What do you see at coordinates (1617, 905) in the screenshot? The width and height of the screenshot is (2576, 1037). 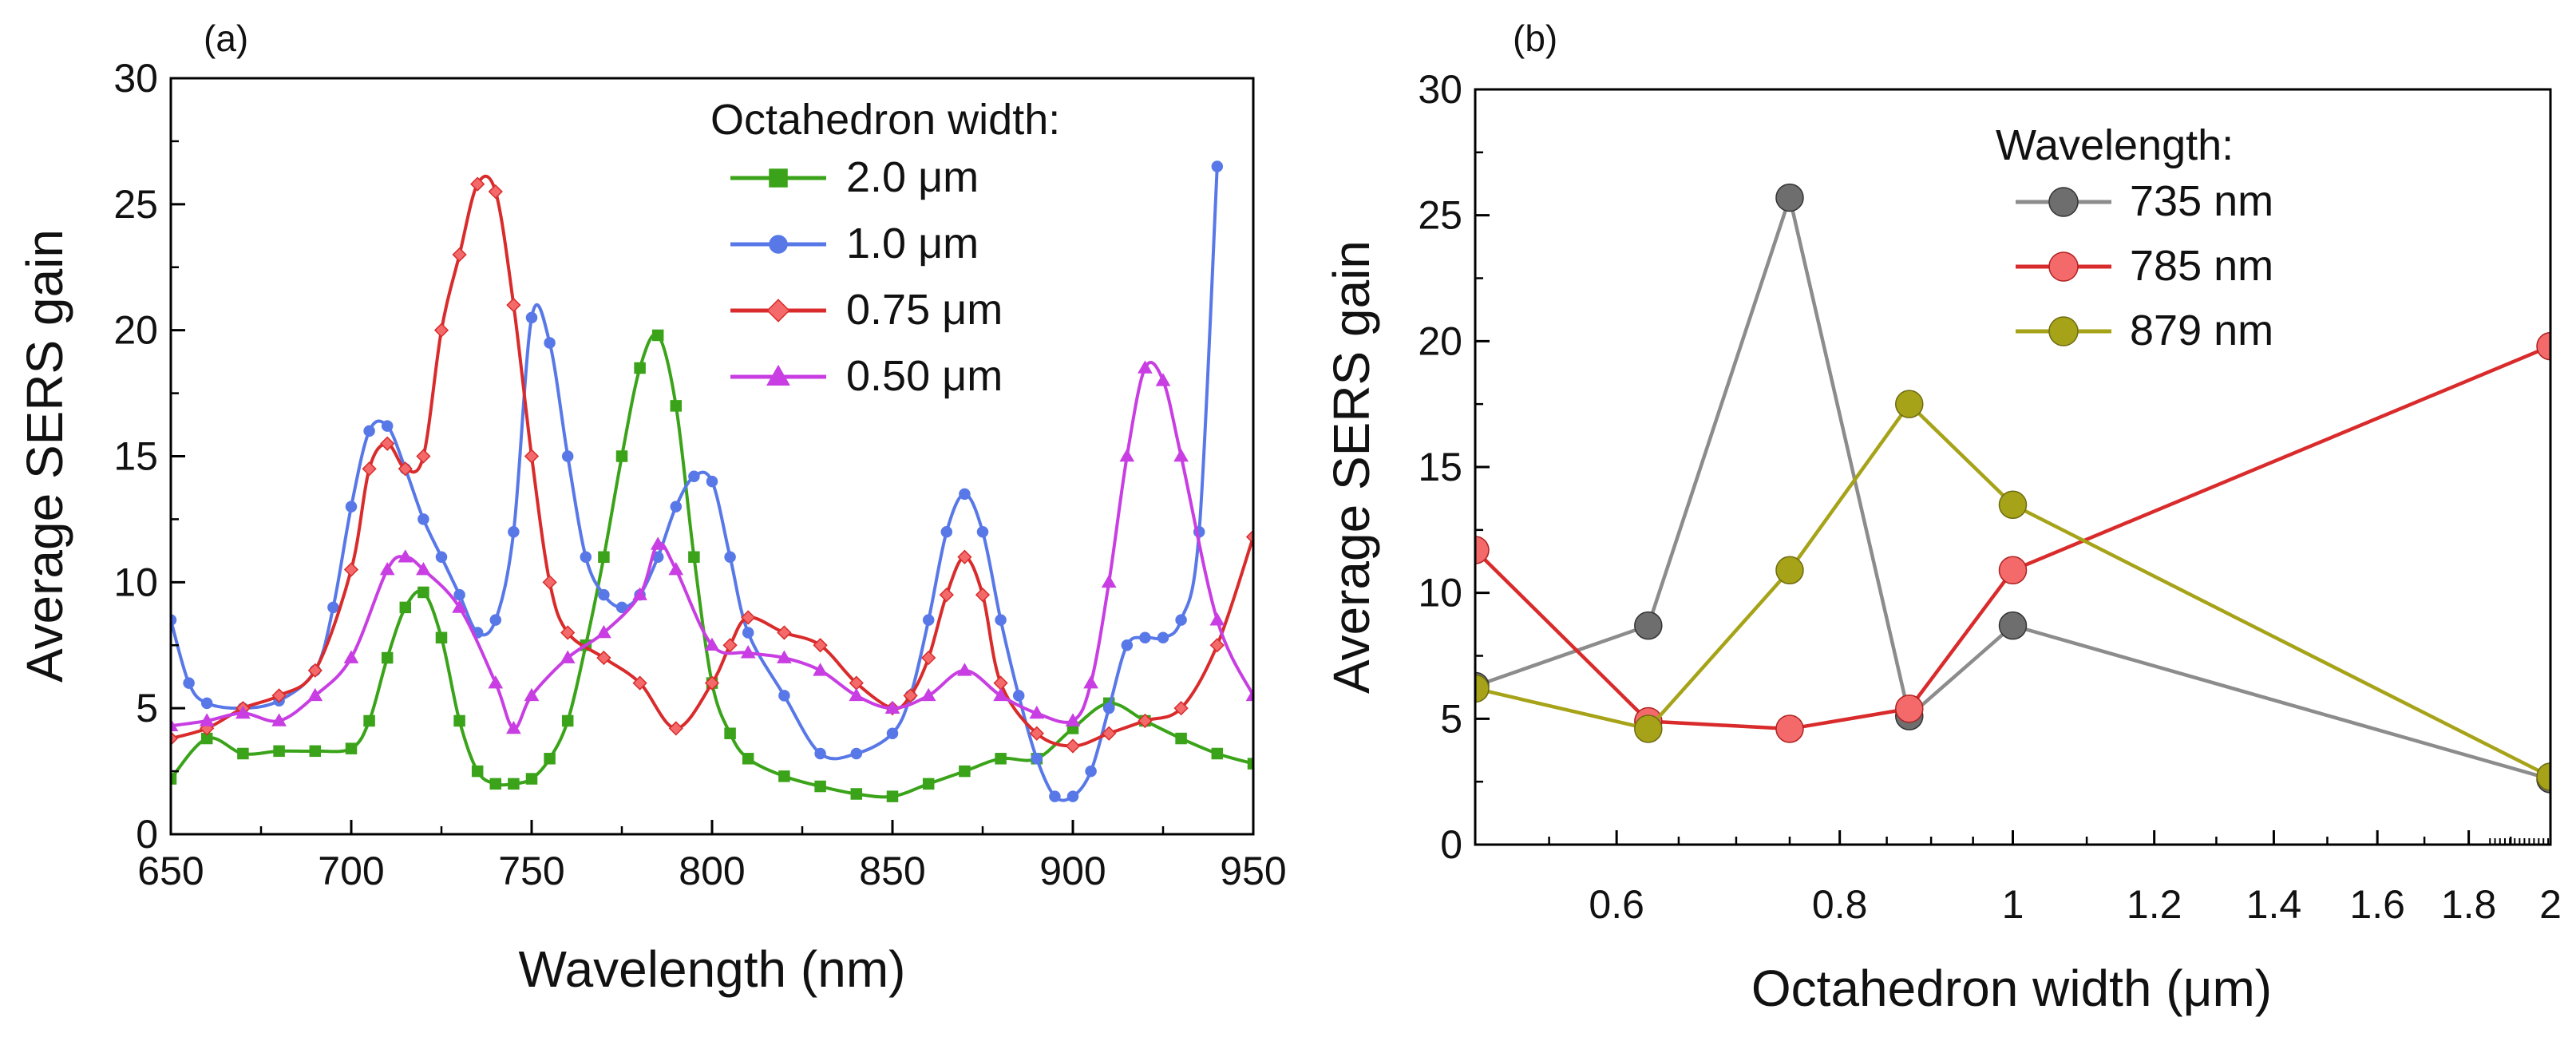 I see `x-tick-label-0: 0.6` at bounding box center [1617, 905].